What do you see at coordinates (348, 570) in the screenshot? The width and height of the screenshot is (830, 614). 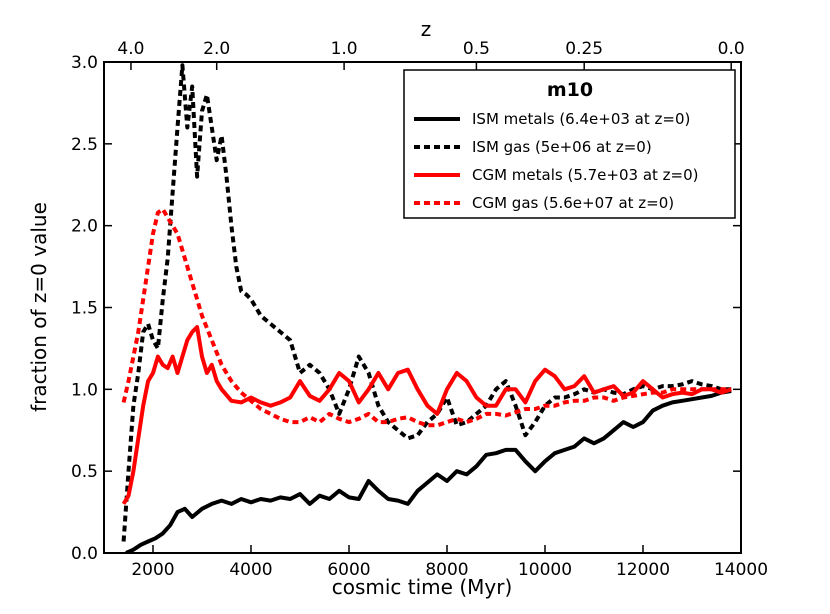 I see `x-tick-label-6000: 6000` at bounding box center [348, 570].